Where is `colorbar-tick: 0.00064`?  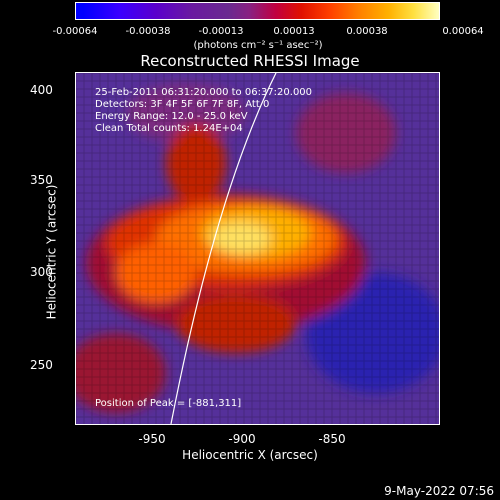 colorbar-tick: 0.00064 is located at coordinates (463, 31).